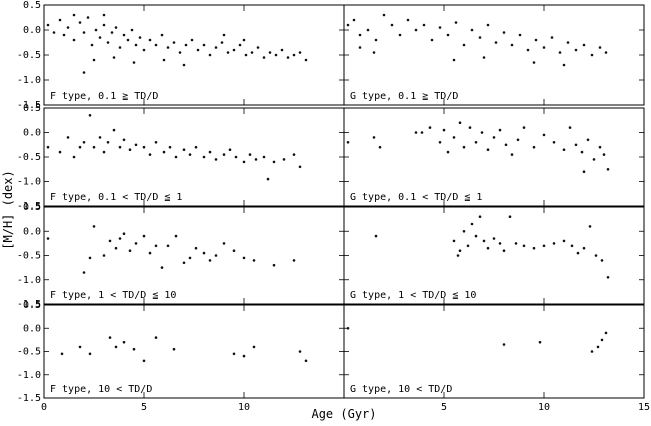 The width and height of the screenshot is (651, 426). I want to click on panel-2: G type, 0.1 ≧ TD/D, so click(494, 55).